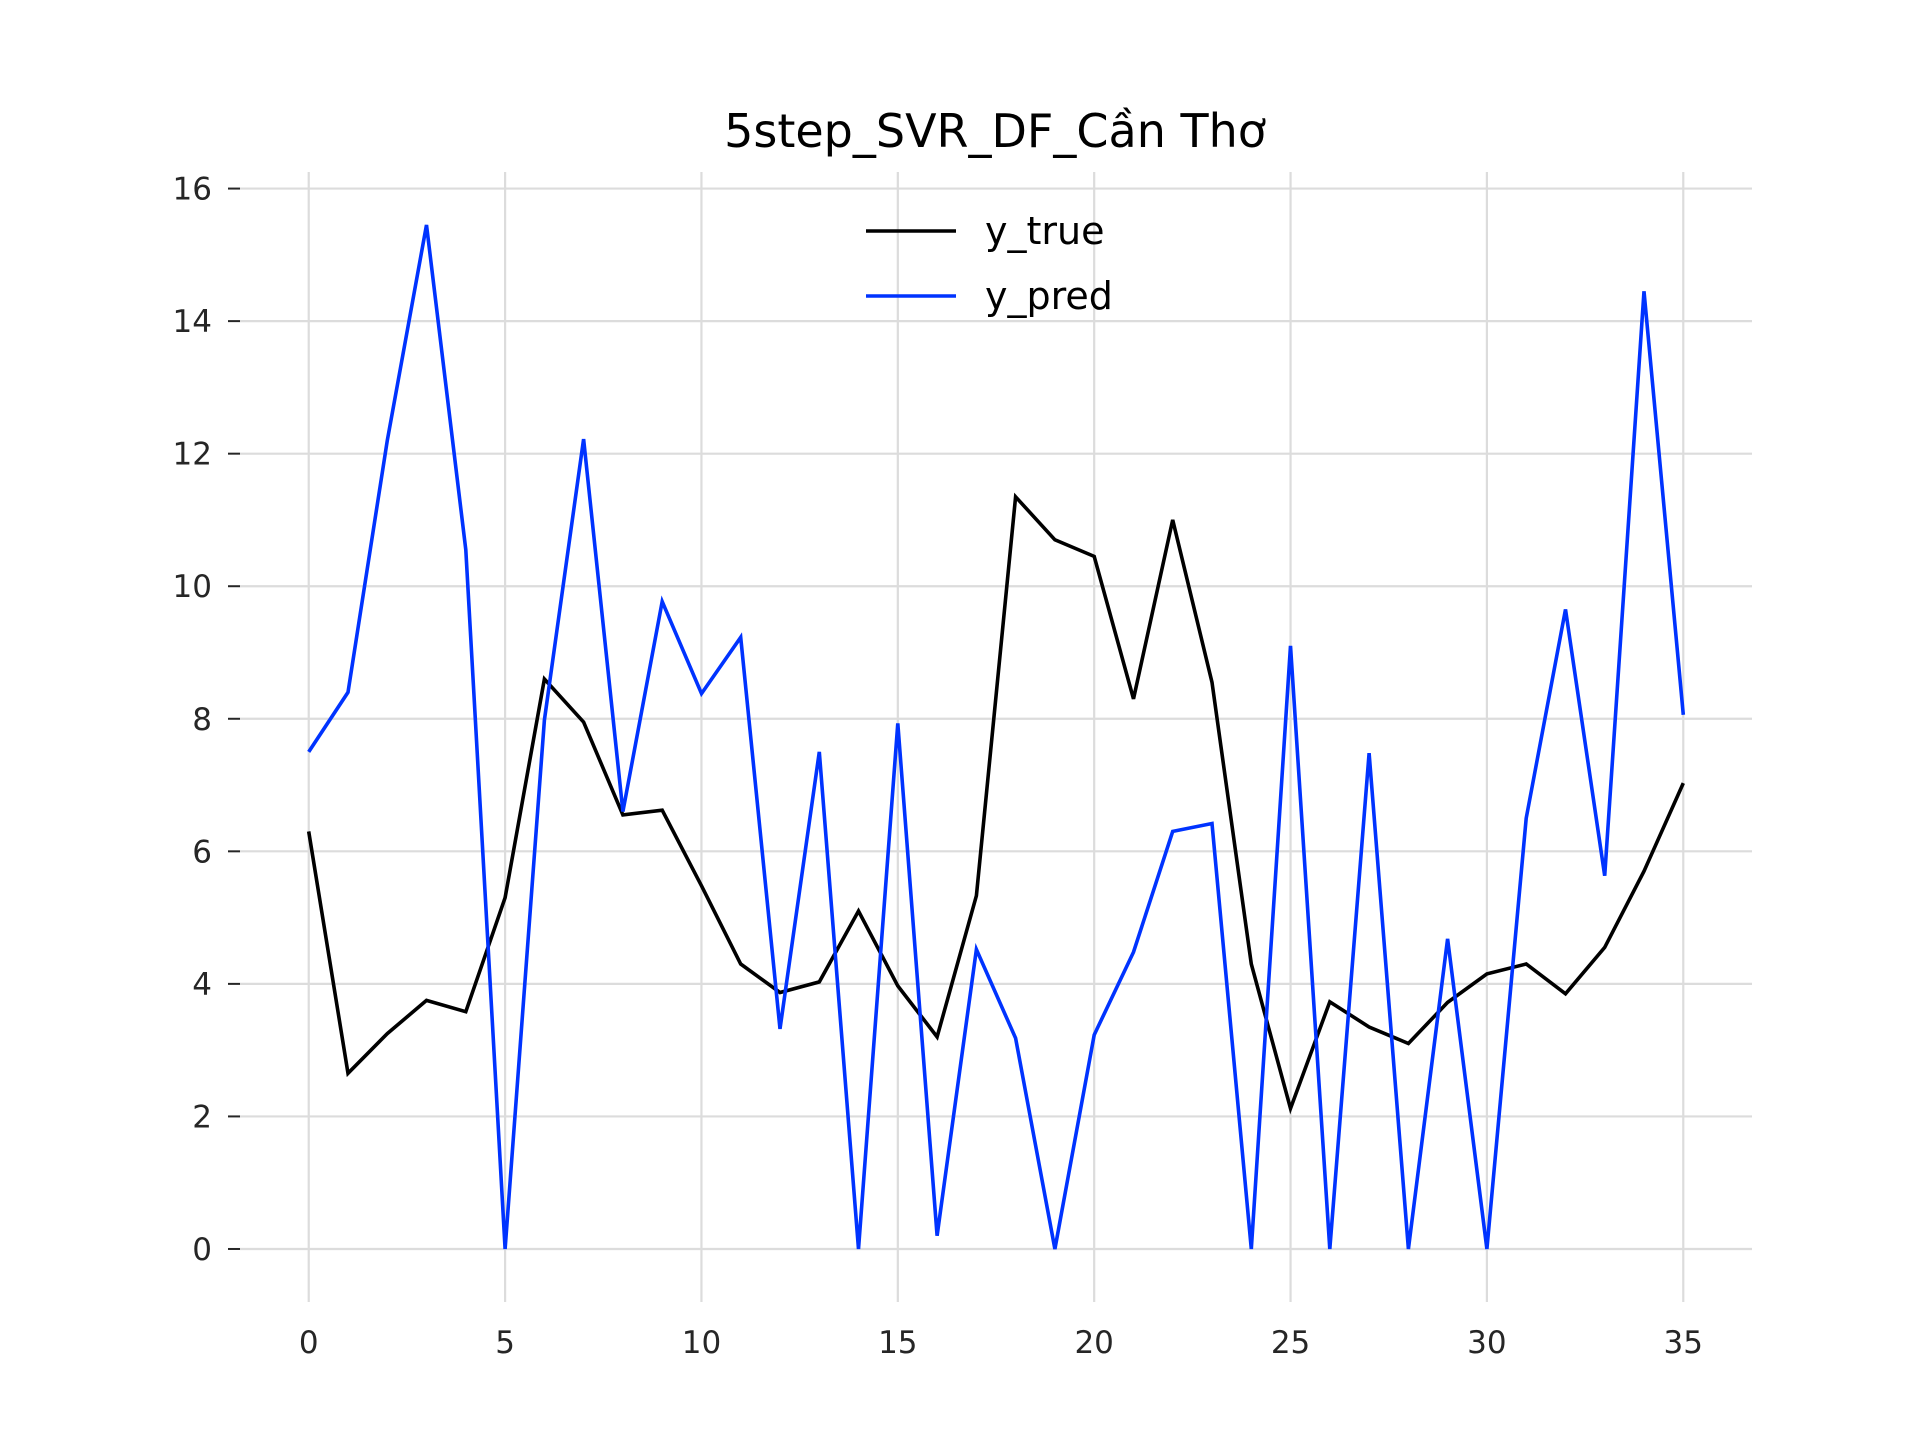  Describe the element at coordinates (897, 1343) in the screenshot. I see `x-tick-label: 15` at that location.